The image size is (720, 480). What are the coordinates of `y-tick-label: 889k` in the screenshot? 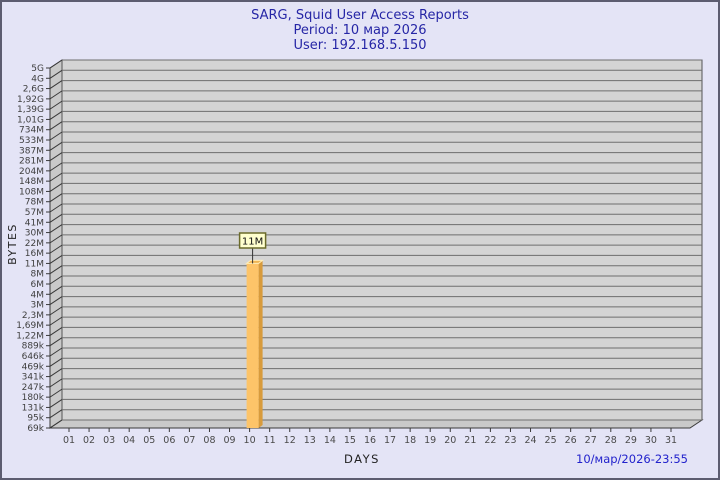 It's located at (33, 347).